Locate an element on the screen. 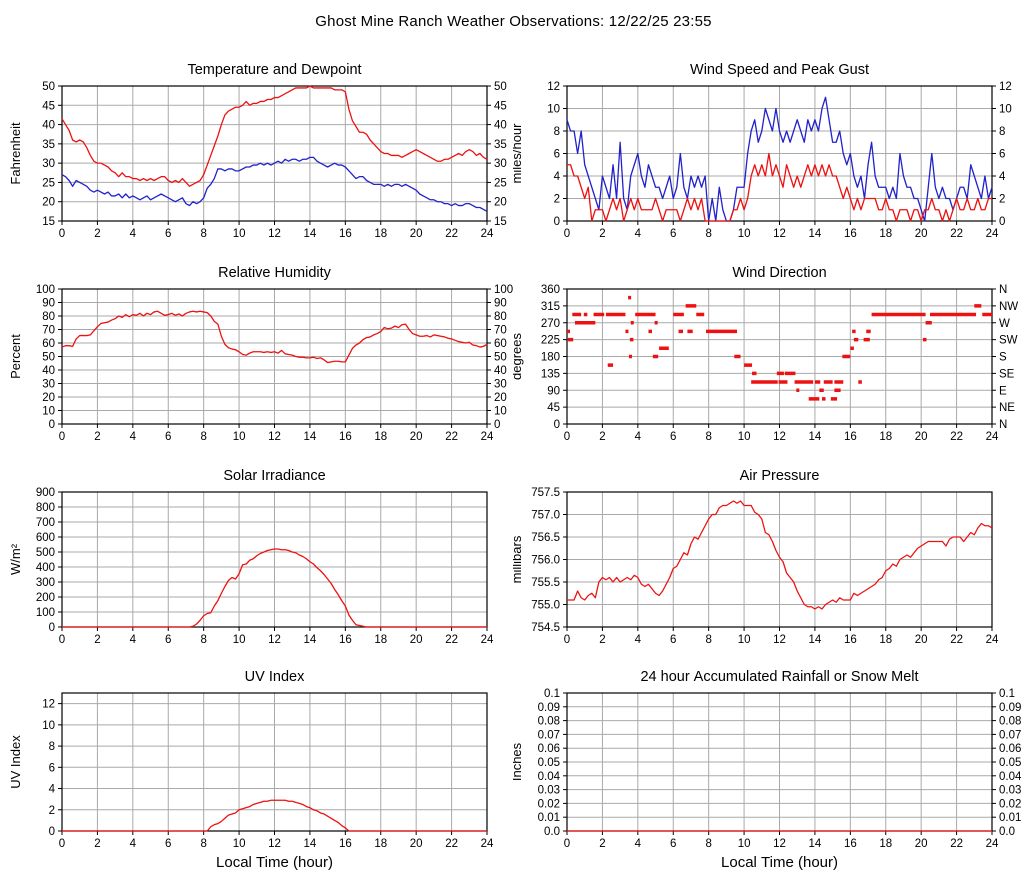 This screenshot has height=878, width=1027. chart-wind-direction is located at coordinates (770, 346).